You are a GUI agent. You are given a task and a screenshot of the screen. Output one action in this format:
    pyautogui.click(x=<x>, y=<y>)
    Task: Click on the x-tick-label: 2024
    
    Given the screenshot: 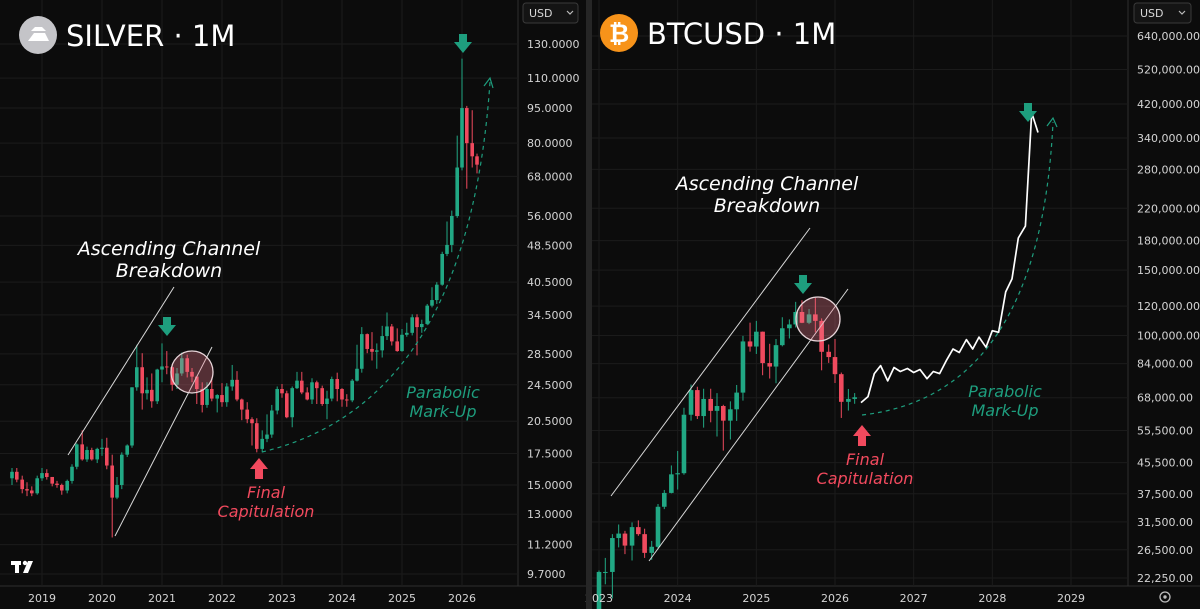 What is the action you would take?
    pyautogui.click(x=678, y=598)
    